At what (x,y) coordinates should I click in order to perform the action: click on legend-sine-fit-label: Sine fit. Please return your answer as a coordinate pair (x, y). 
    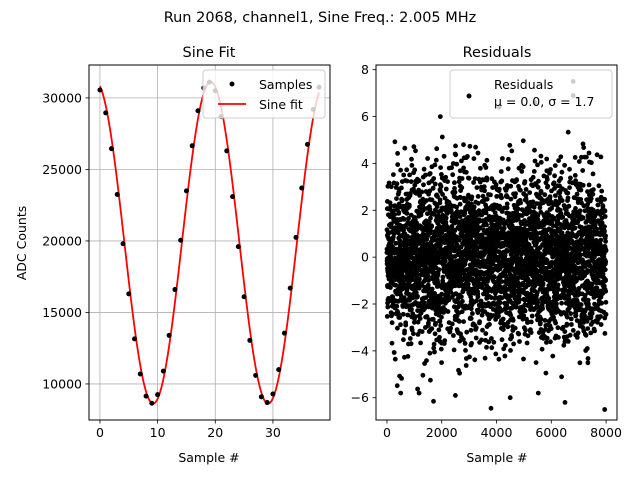
    Looking at the image, I should click on (281, 104).